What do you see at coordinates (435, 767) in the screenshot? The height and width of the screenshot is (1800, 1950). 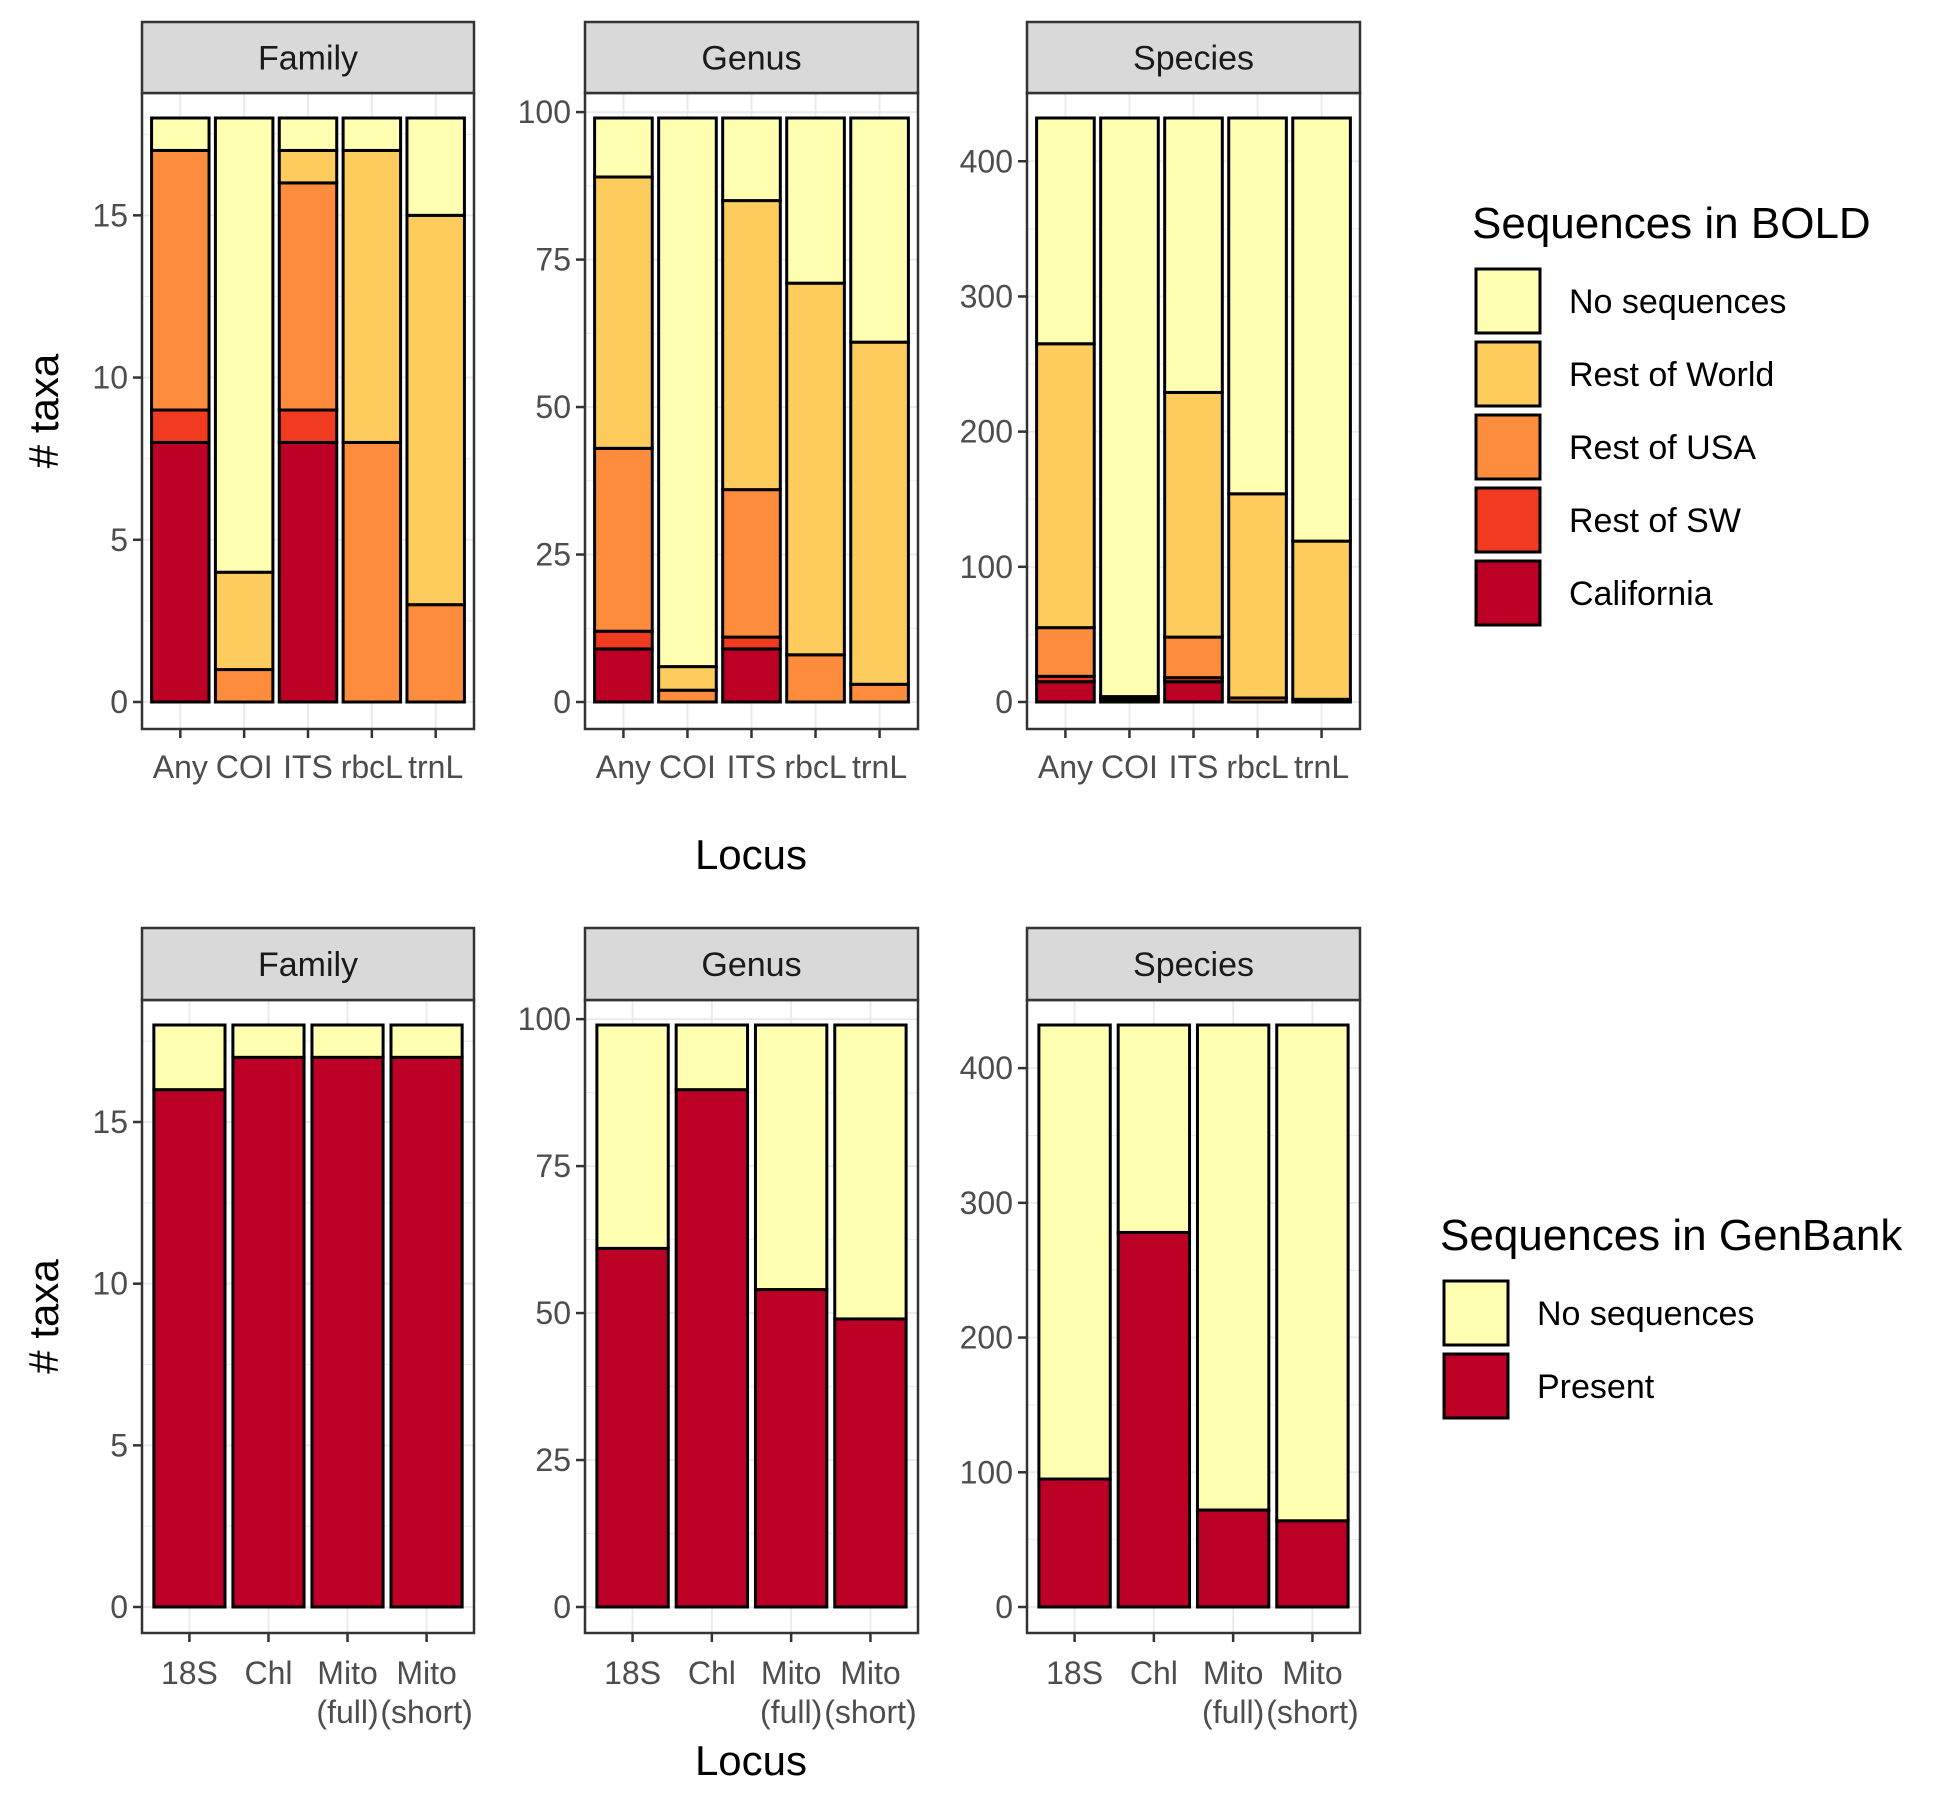 I see `x-tick-label-line: trnL` at bounding box center [435, 767].